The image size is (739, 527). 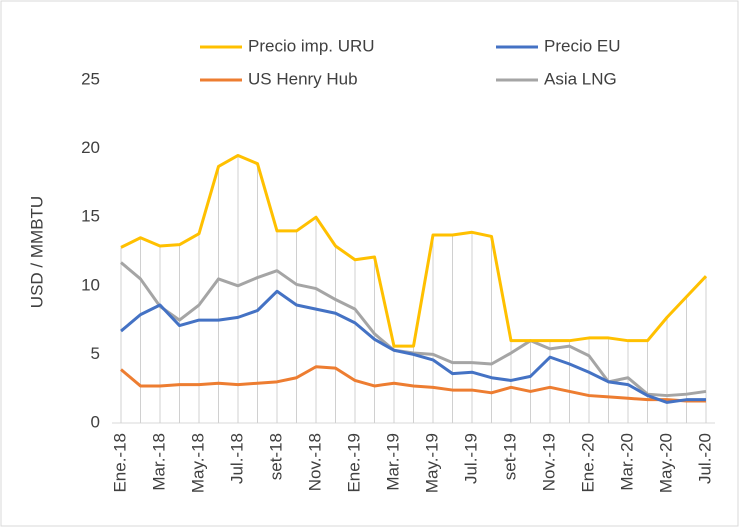 What do you see at coordinates (626, 462) in the screenshot?
I see `x-tick-label: Mar.-20` at bounding box center [626, 462].